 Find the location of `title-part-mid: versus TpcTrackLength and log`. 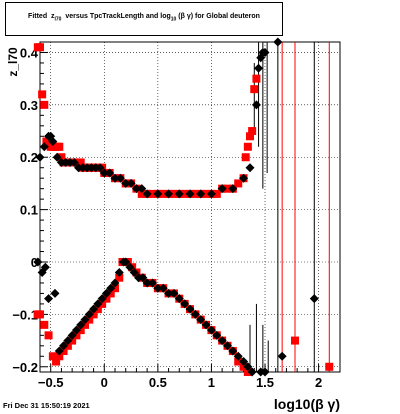

title-part-mid: versus TpcTrackLength and log is located at coordinates (118, 16).